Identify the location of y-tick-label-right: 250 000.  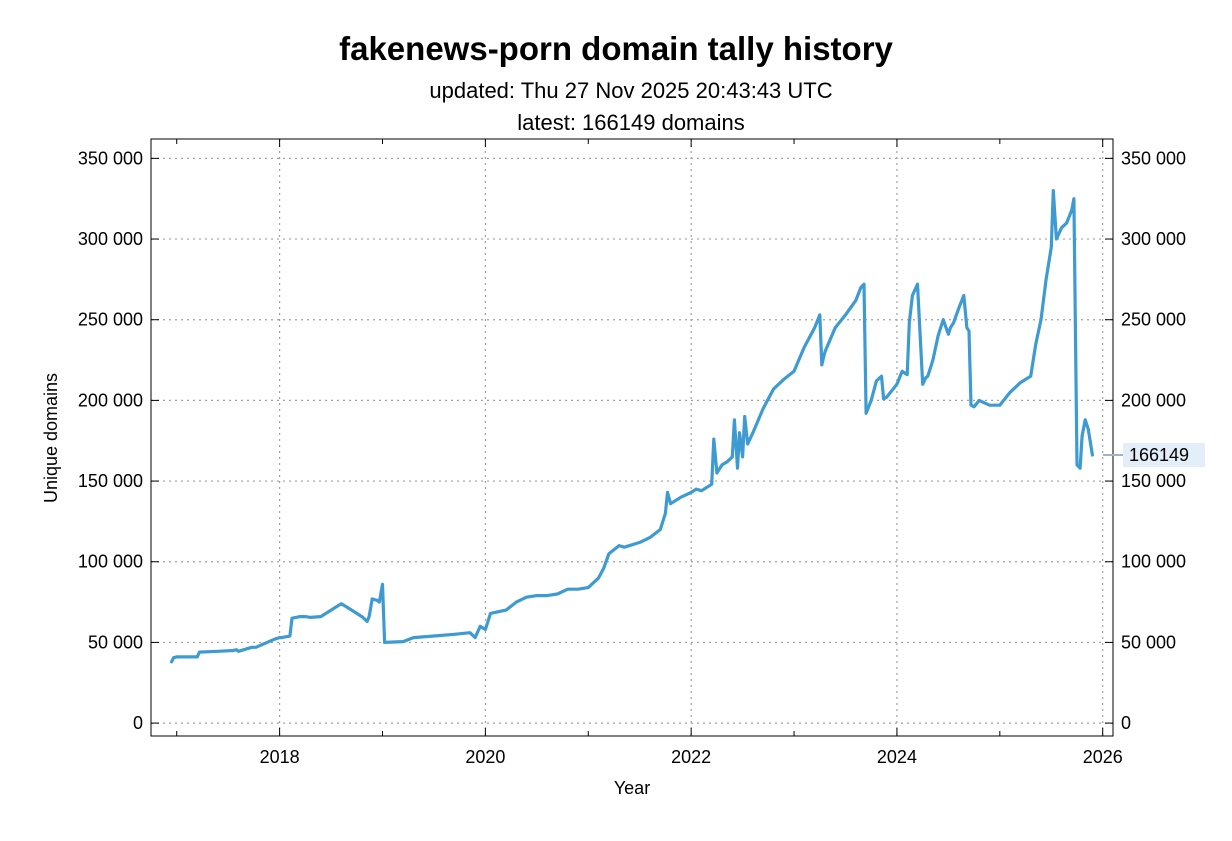
(1153, 320).